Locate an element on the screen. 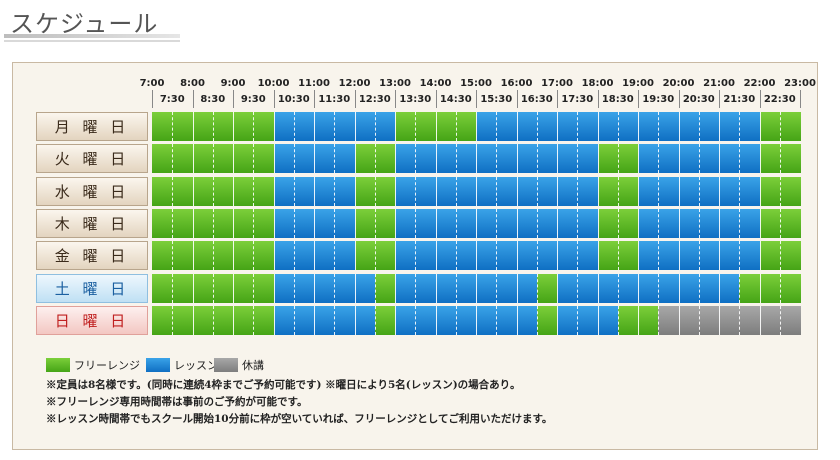 This screenshot has width=840, height=460. legend-free-label: フリーレンジ is located at coordinates (107, 365).